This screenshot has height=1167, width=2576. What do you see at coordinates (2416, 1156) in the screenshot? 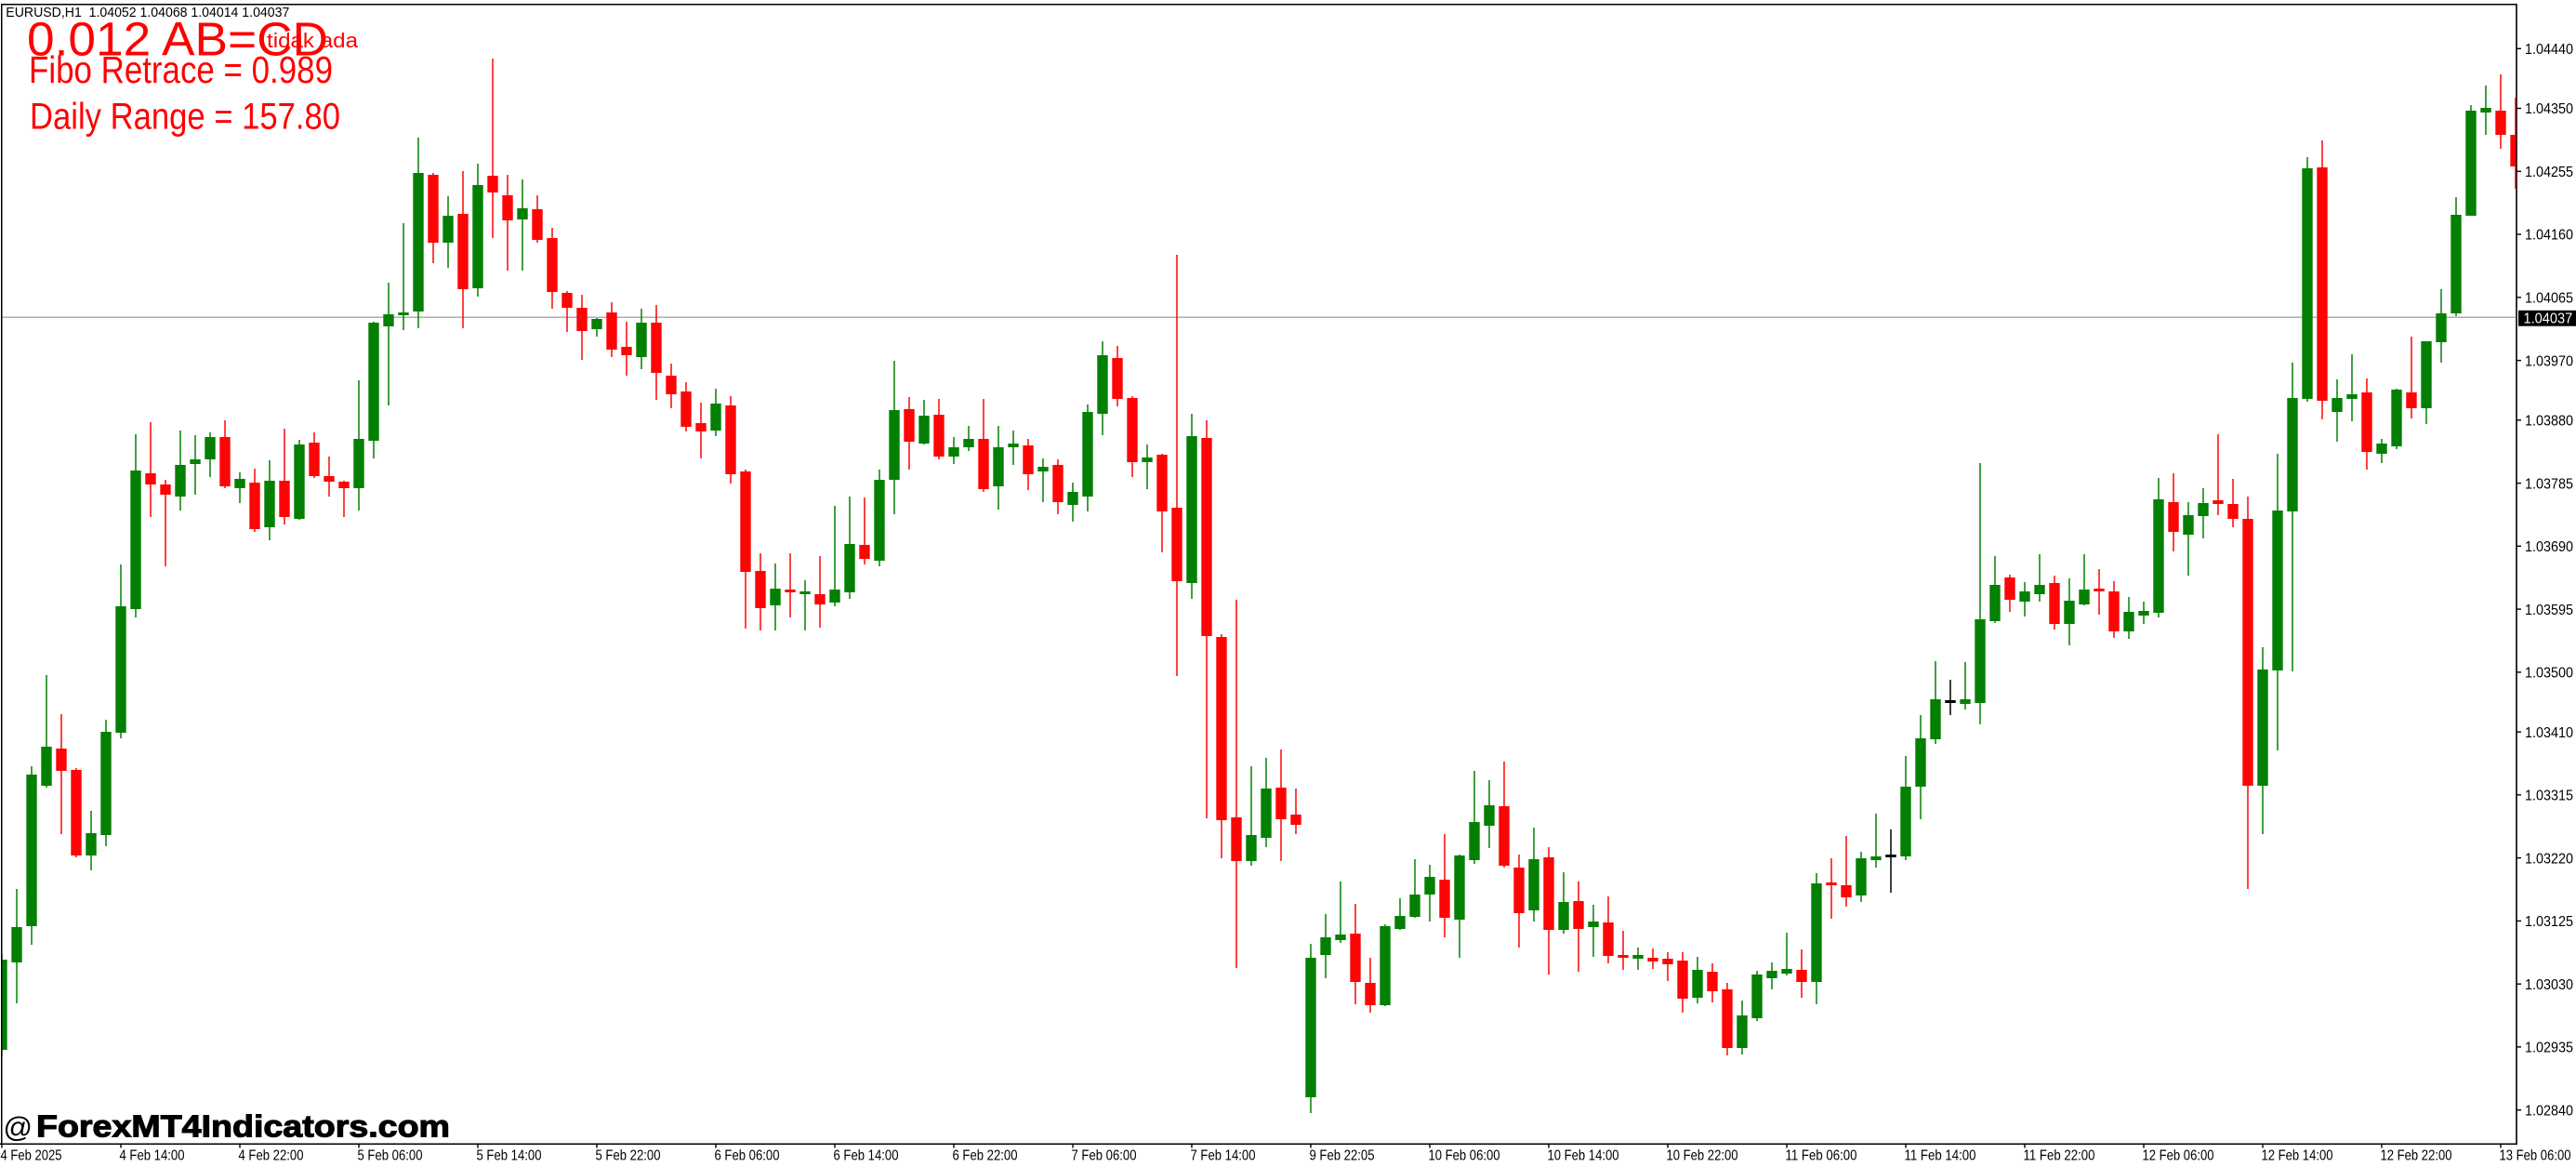
I see `svg-text: 12 Feb 22:00` at bounding box center [2416, 1156].